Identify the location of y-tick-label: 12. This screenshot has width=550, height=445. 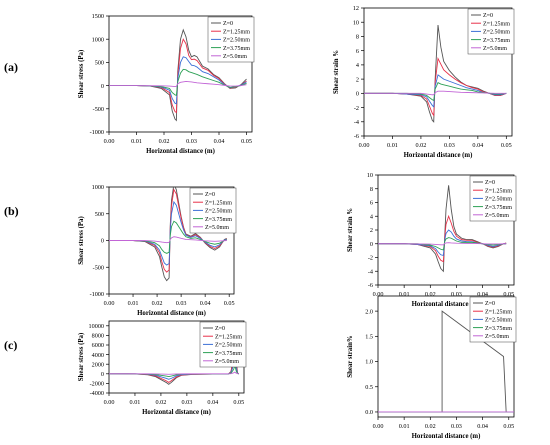
(356, 8).